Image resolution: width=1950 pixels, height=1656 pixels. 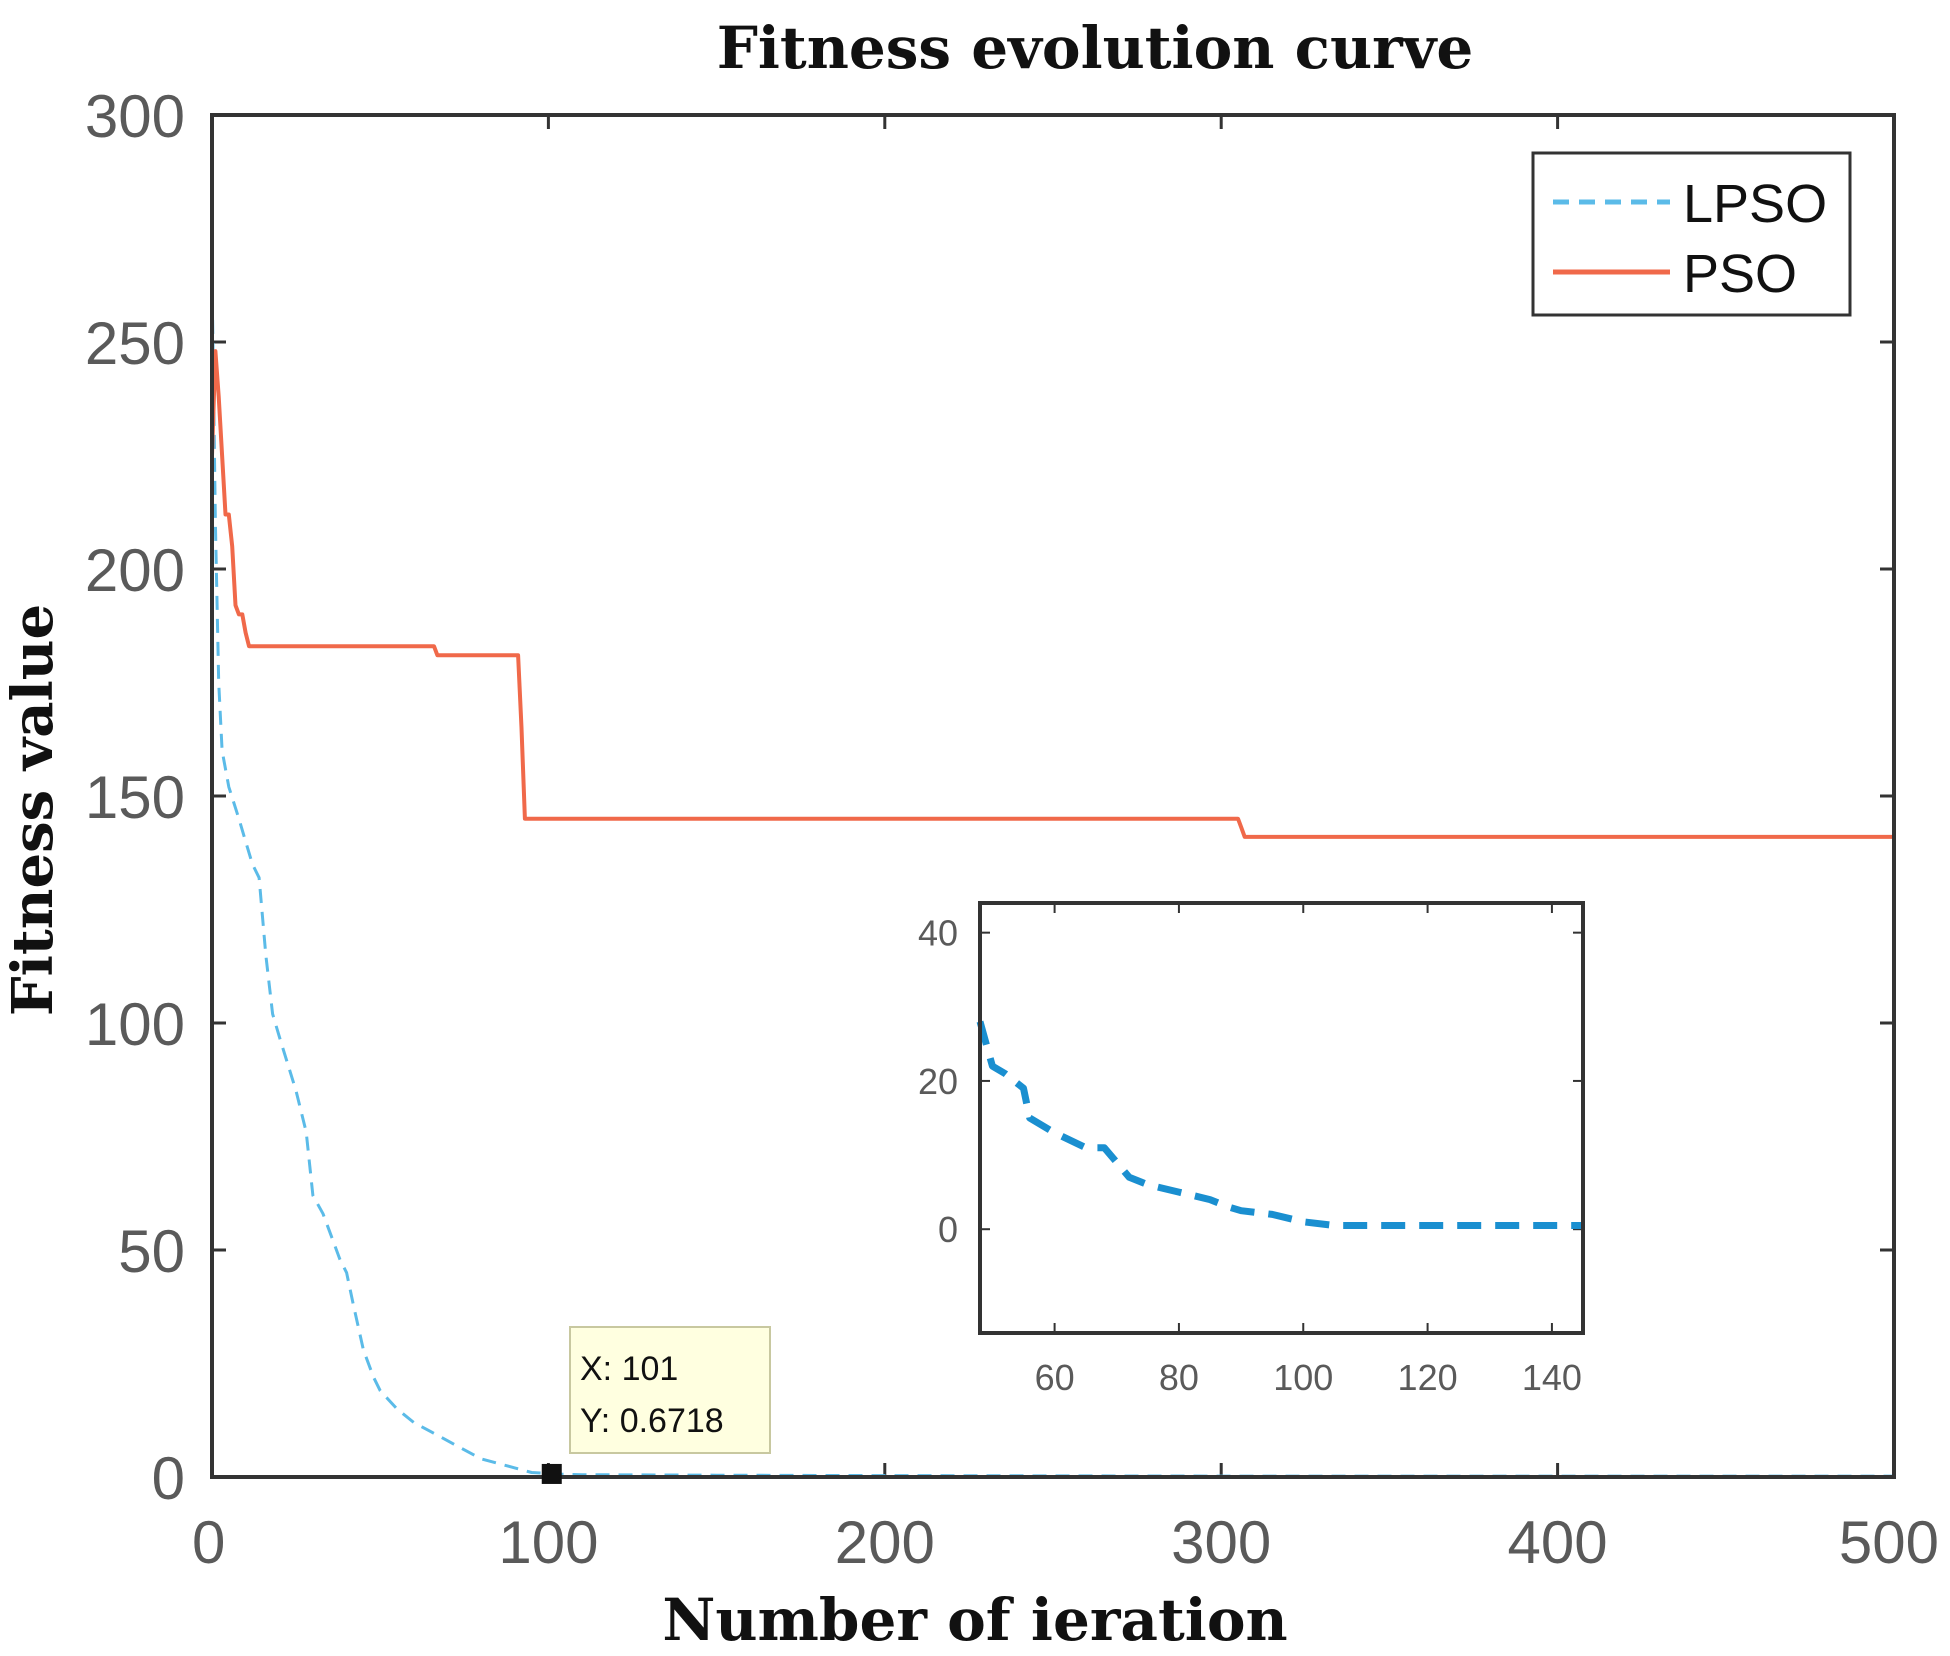 What do you see at coordinates (670, 1390) in the screenshot?
I see `datatip-box` at bounding box center [670, 1390].